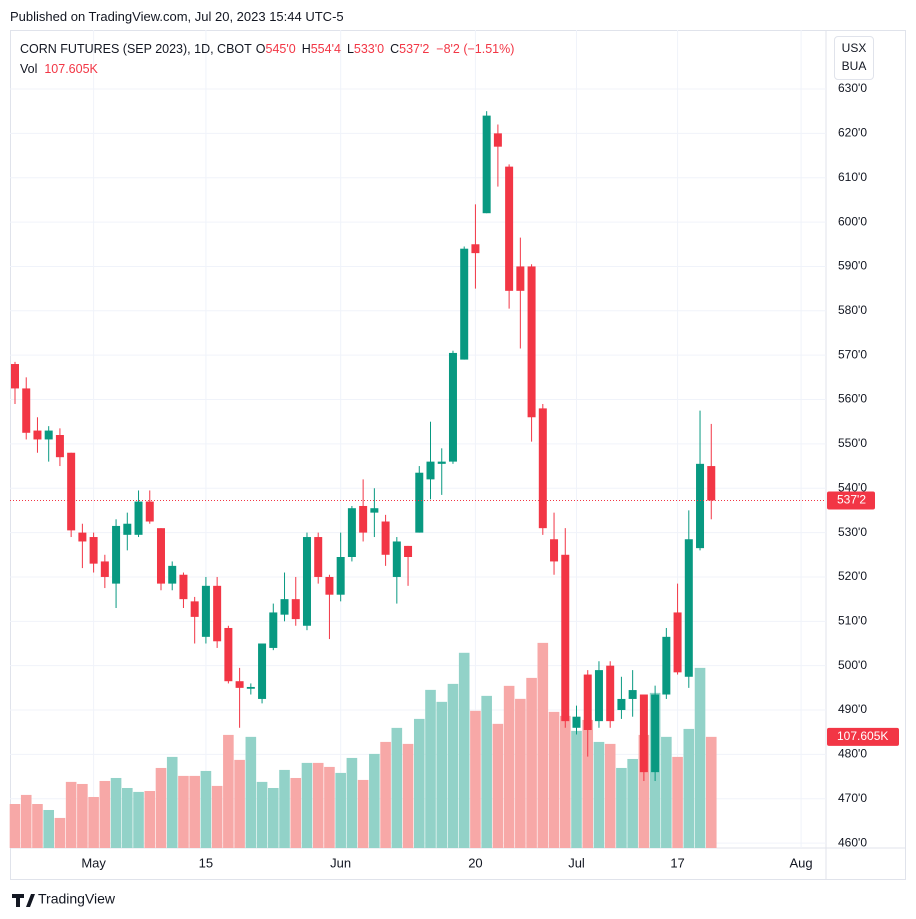 This screenshot has height=919, width=916. What do you see at coordinates (852, 665) in the screenshot?
I see `y-tick-label: 500'0` at bounding box center [852, 665].